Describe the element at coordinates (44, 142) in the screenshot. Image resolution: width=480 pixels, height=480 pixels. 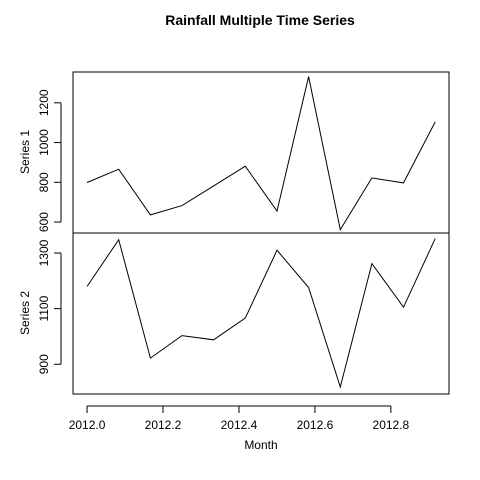
I see `series-1-y-tick-label: 1000` at that location.